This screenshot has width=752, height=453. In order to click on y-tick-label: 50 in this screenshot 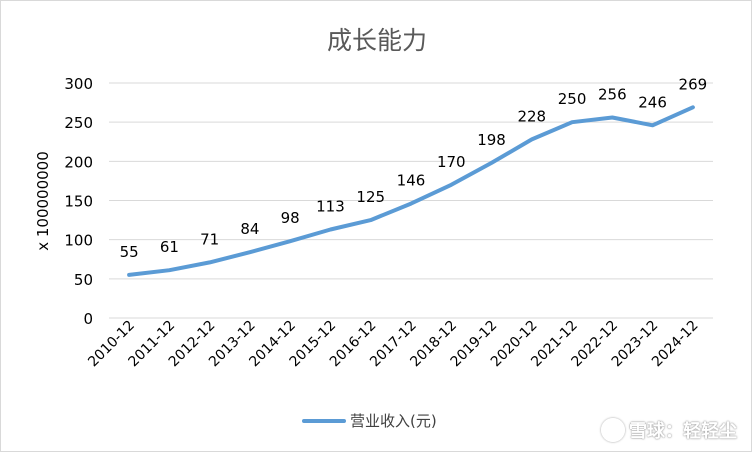, I will do `click(83, 280)`.